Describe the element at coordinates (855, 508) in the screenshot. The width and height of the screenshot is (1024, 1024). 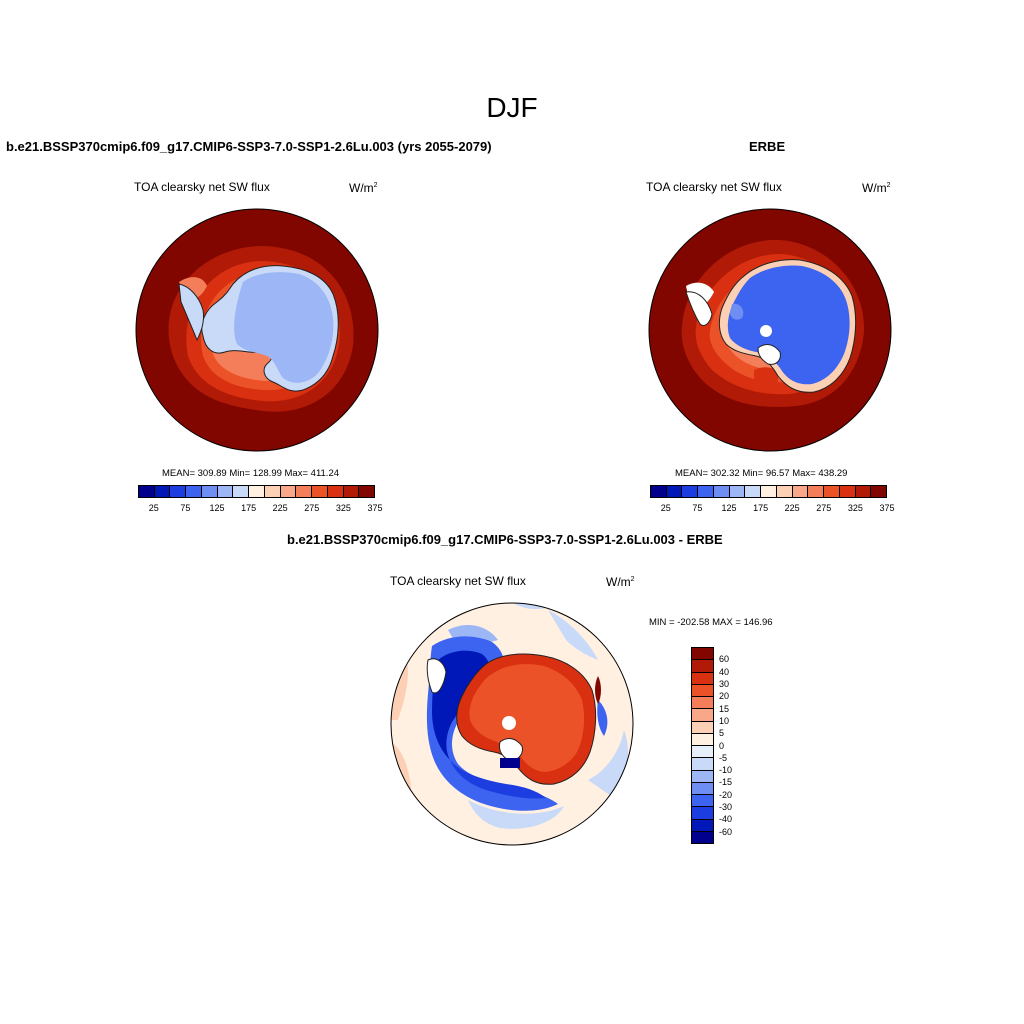
I see `obs-colorbar-tick-label: 325` at that location.